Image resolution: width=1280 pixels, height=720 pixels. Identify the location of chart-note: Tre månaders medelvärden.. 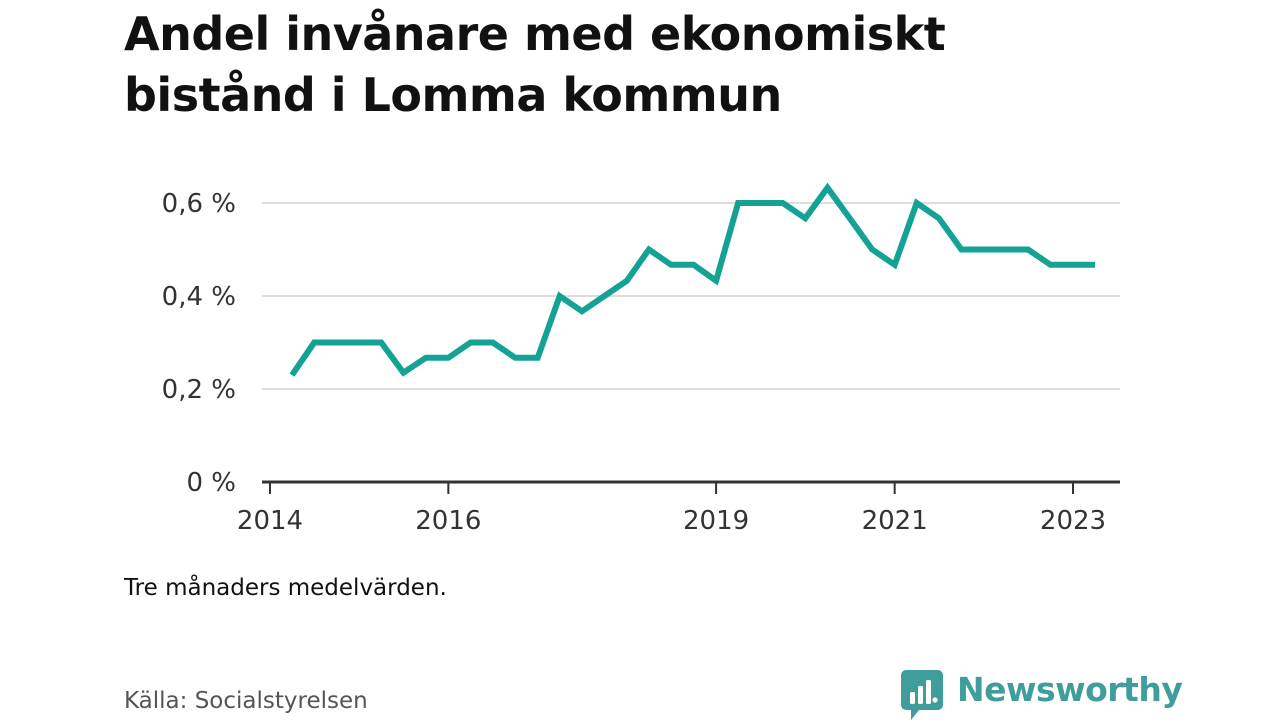
(285, 588).